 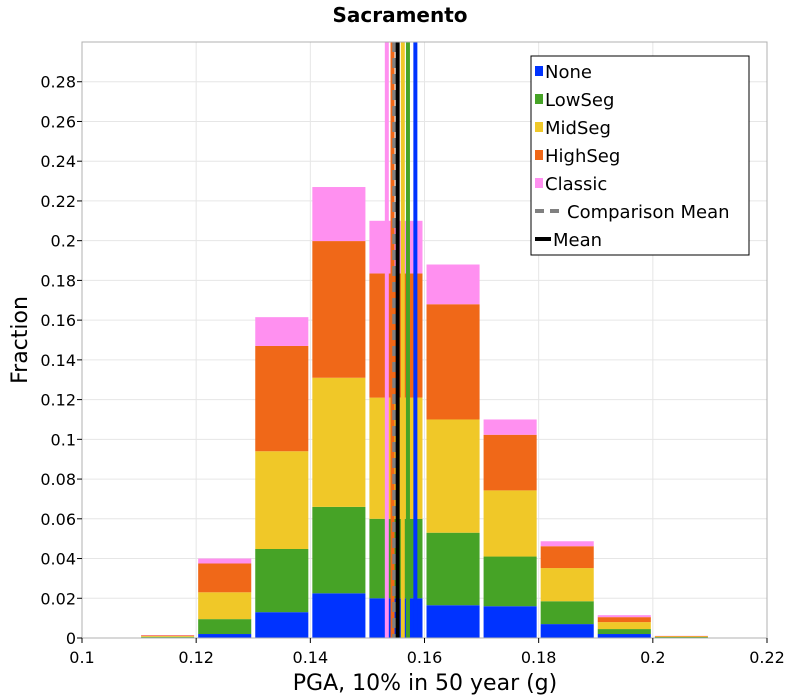 What do you see at coordinates (576, 184) in the screenshot?
I see `legend-label: Classic` at bounding box center [576, 184].